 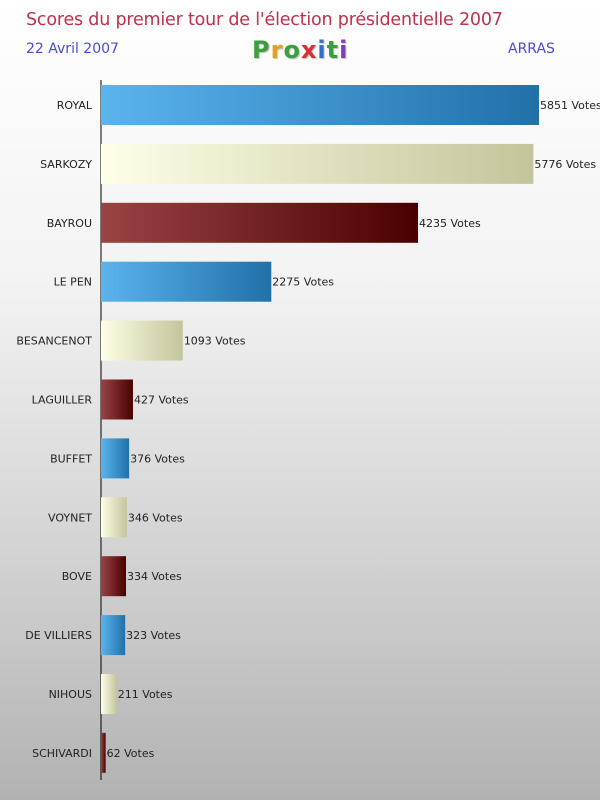 I want to click on value-label: 4235 Votes, so click(x=450, y=223).